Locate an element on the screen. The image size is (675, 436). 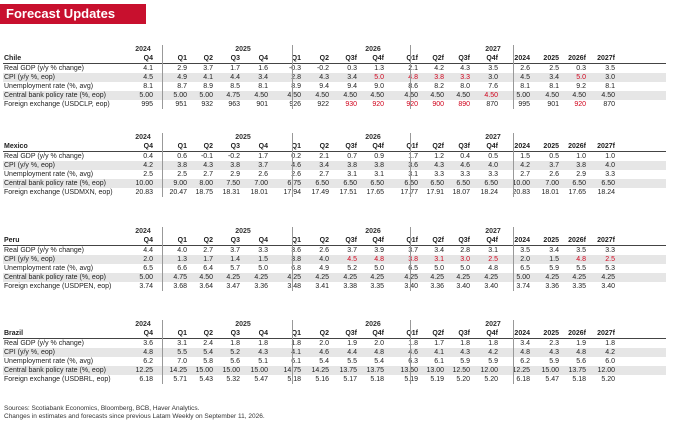
table-cell: 12.50 is located at coordinates (461, 370).